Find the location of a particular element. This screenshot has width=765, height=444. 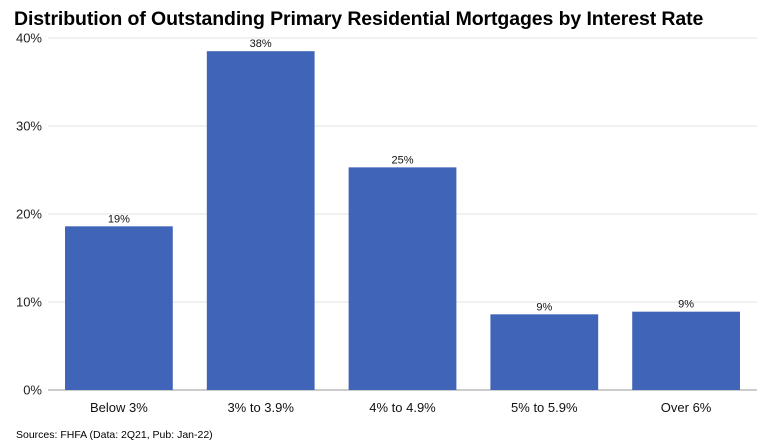

data-label: 38% is located at coordinates (261, 44).